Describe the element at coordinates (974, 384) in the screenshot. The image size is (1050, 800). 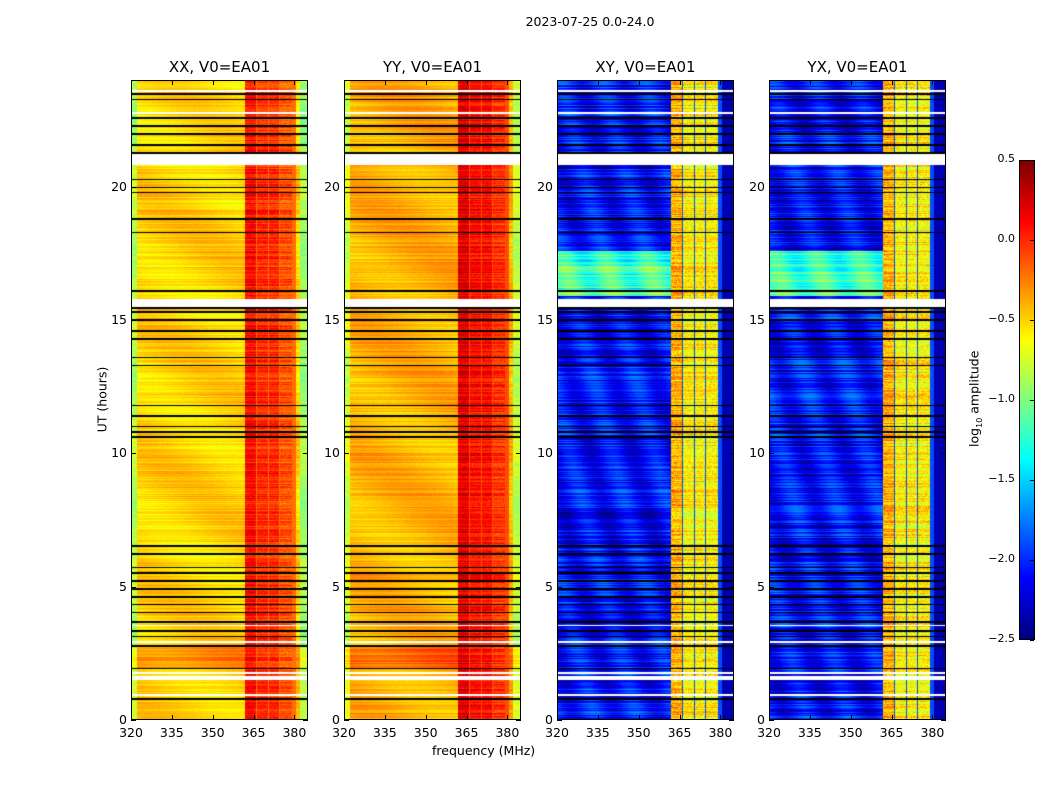
I see `colorbar-label-rest: amplitude` at that location.